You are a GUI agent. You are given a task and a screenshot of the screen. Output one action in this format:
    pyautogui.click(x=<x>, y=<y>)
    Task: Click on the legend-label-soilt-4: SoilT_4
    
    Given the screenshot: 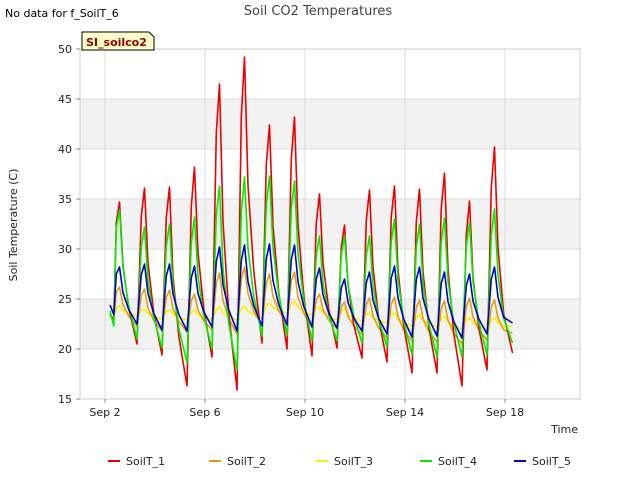 What is the action you would take?
    pyautogui.click(x=457, y=461)
    